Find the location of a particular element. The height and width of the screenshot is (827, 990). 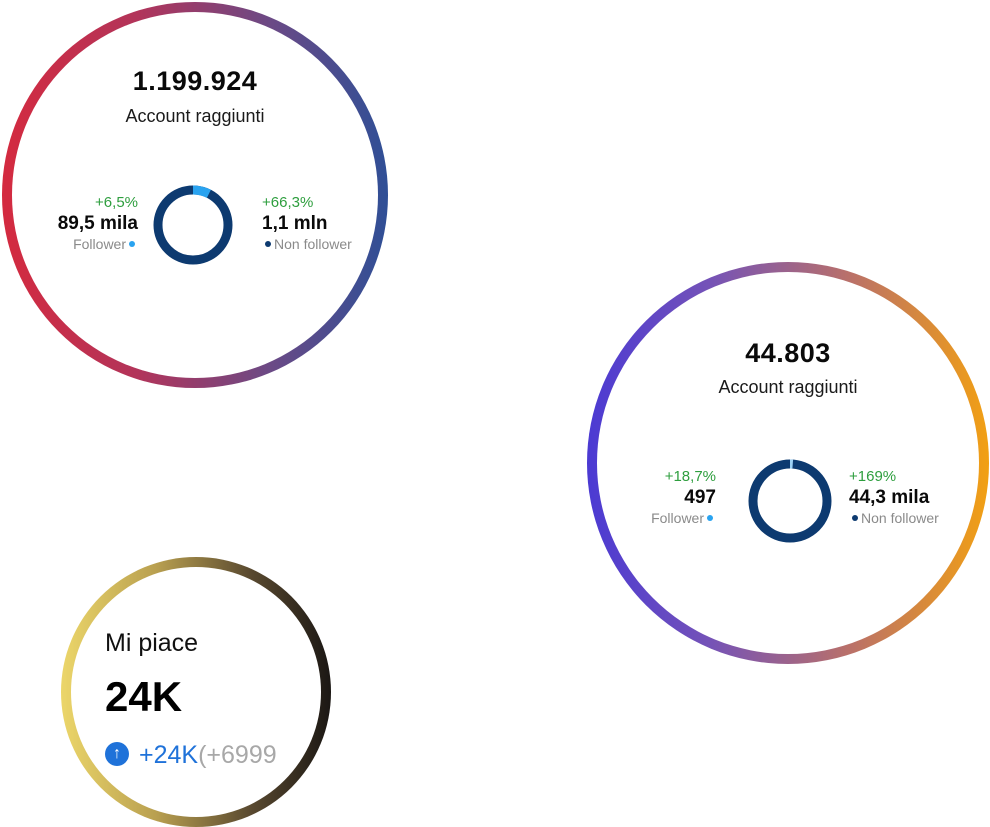

likes-value: 24K is located at coordinates (144, 696).